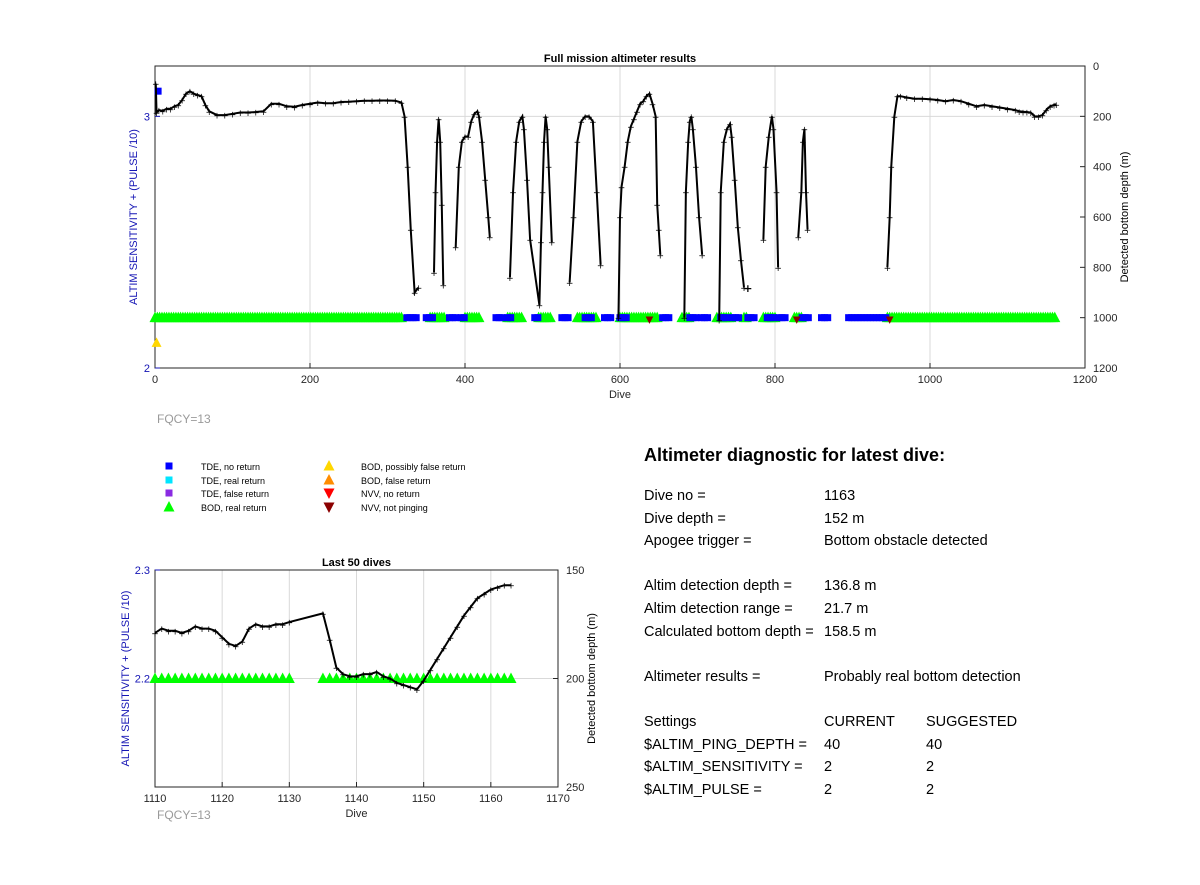  Describe the element at coordinates (828, 789) in the screenshot. I see `setting-current: 2` at that location.